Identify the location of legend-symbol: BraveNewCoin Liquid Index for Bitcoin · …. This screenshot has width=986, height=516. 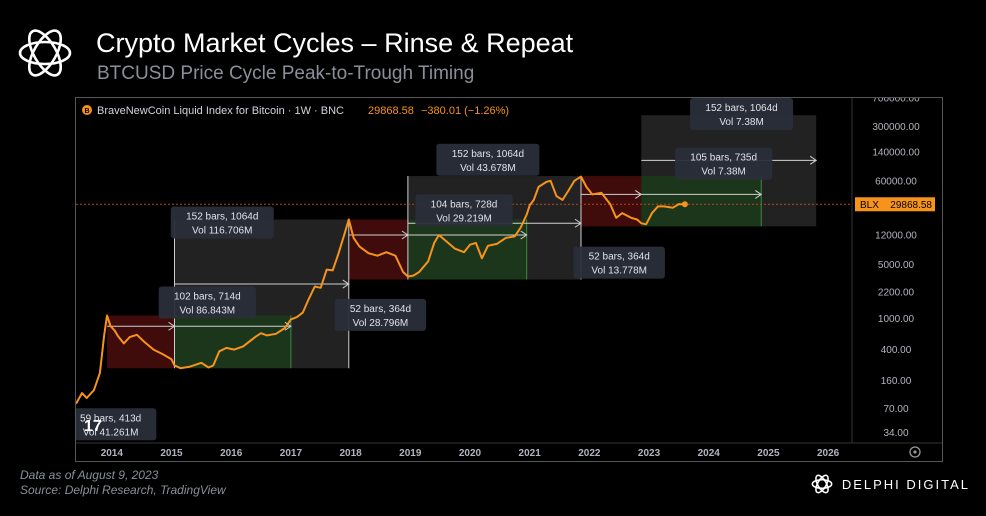
(220, 111).